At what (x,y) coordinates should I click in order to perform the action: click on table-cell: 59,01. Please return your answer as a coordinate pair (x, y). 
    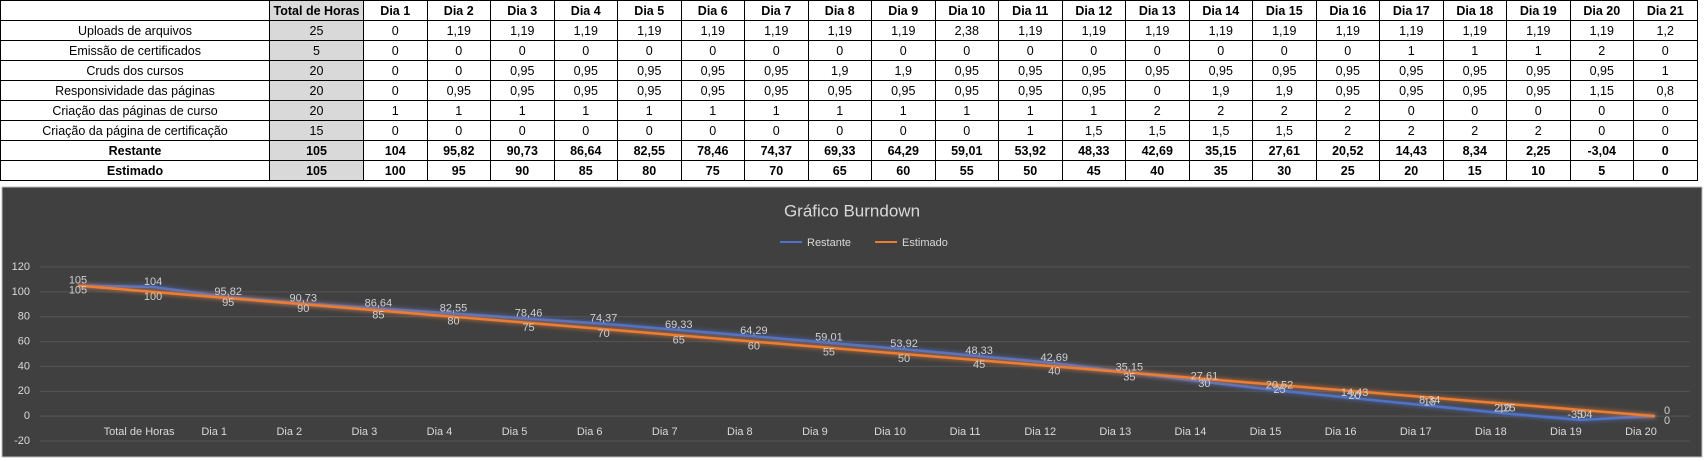
    Looking at the image, I should click on (966, 150).